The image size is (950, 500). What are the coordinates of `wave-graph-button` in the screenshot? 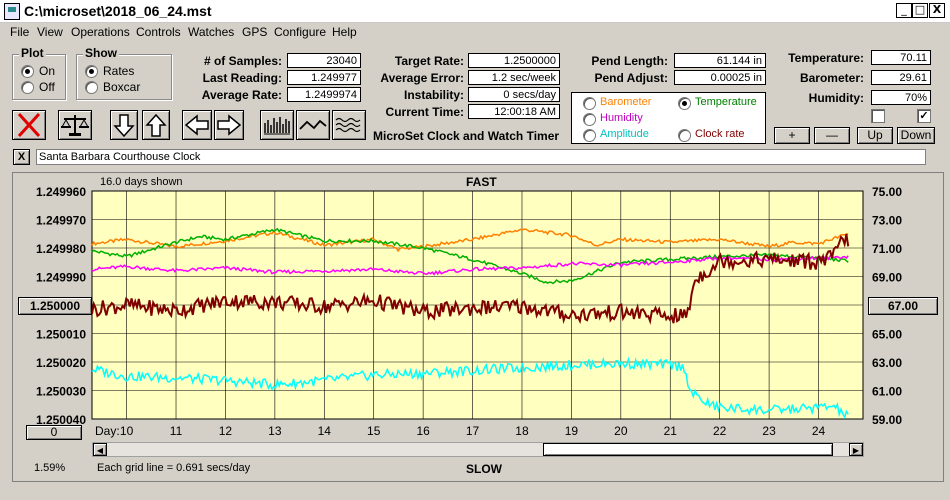 It's located at (349, 125).